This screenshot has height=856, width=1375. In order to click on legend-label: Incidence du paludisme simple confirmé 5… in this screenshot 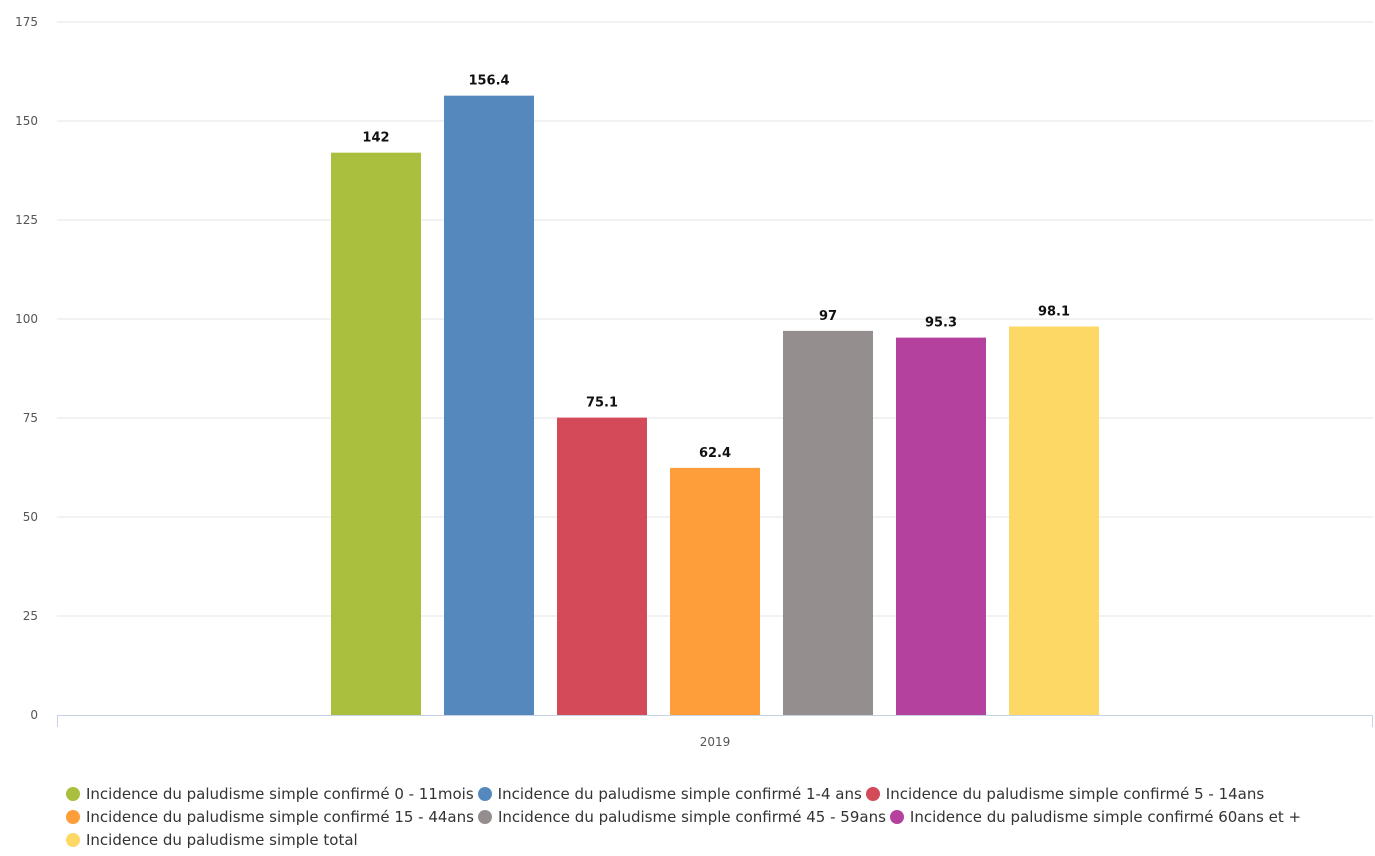, I will do `click(1075, 793)`.